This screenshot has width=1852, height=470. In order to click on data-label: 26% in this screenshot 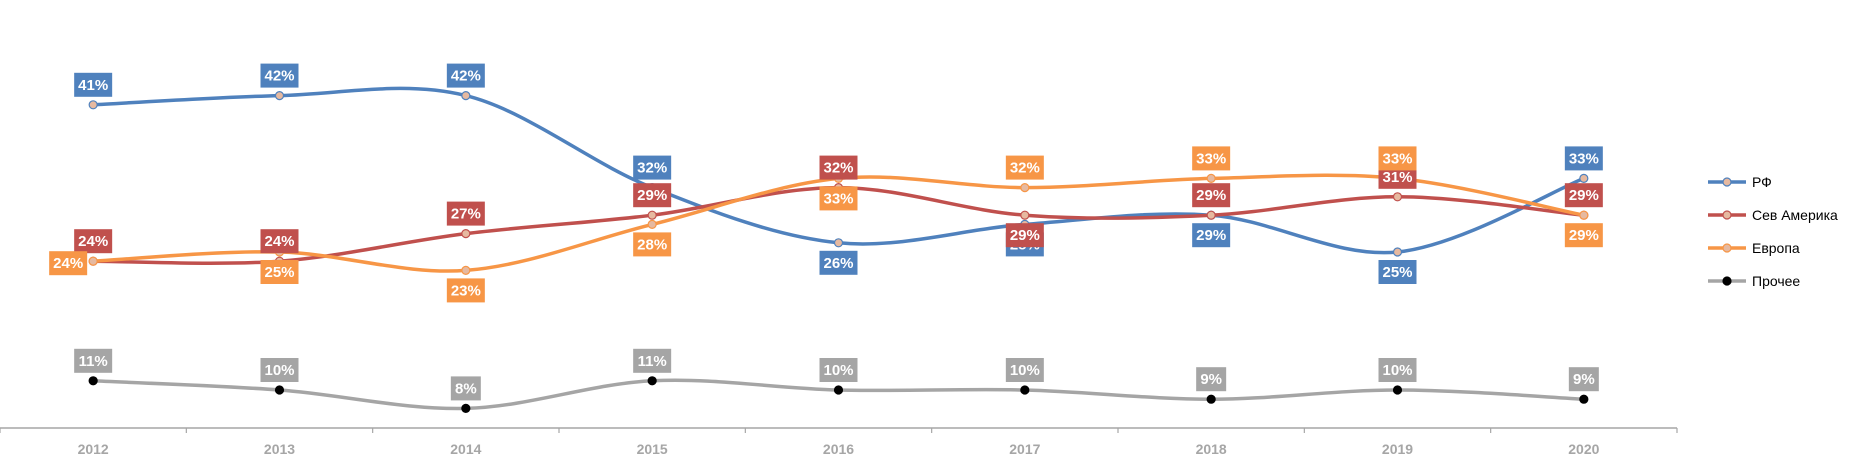, I will do `click(838, 262)`.